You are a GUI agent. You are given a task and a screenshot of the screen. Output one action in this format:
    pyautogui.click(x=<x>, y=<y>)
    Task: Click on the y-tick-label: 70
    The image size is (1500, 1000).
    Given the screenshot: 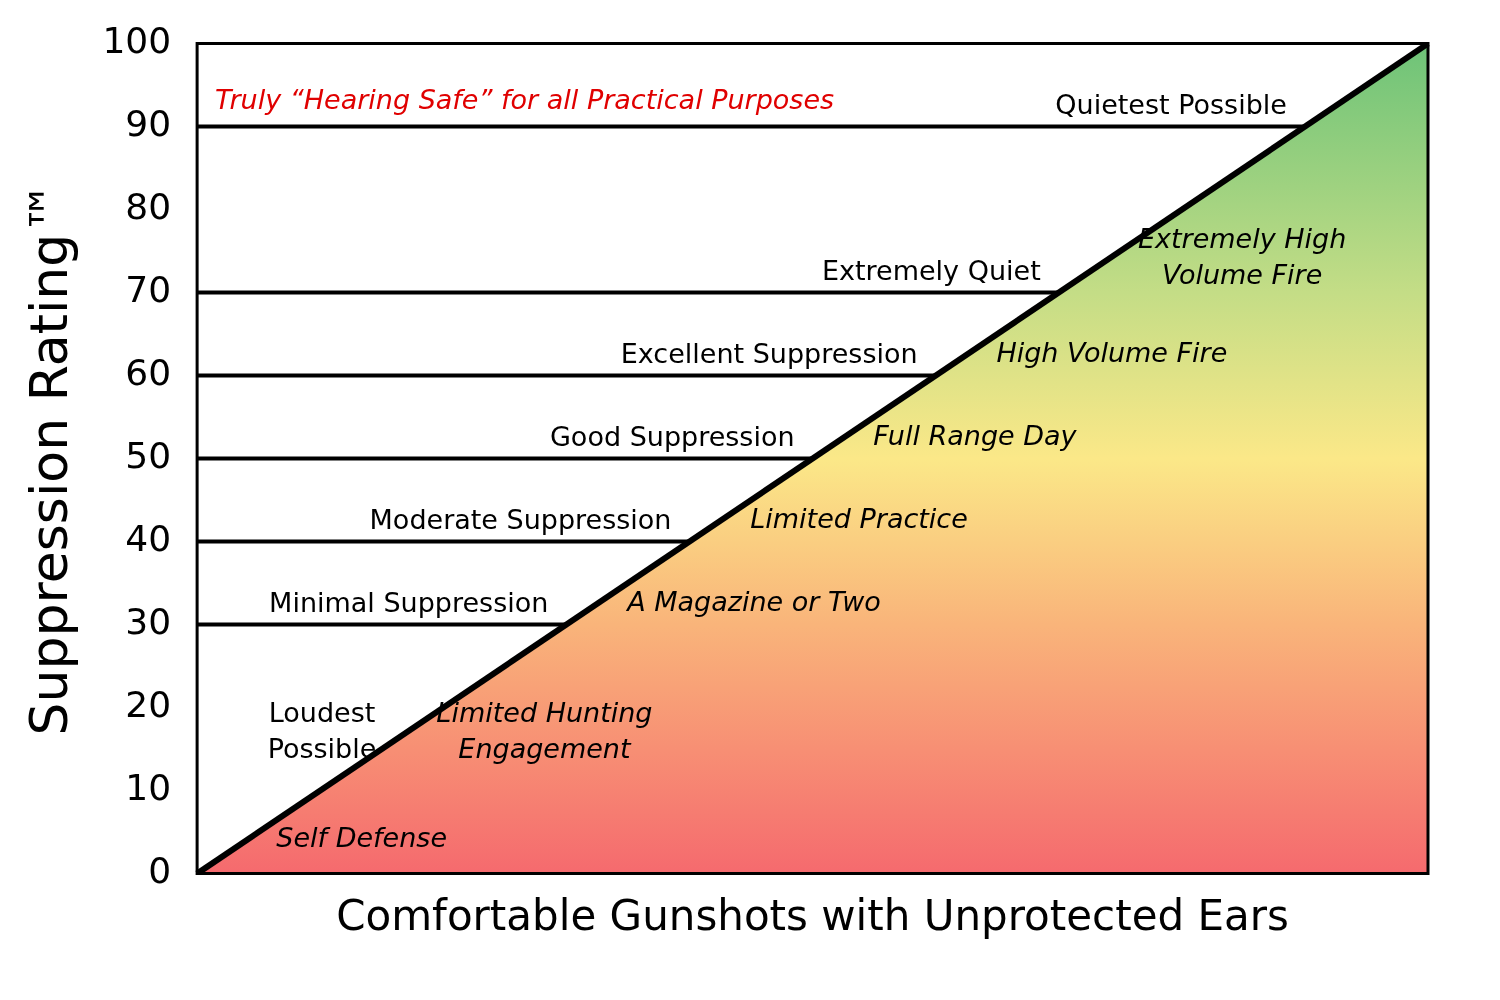 What is the action you would take?
    pyautogui.click(x=148, y=289)
    